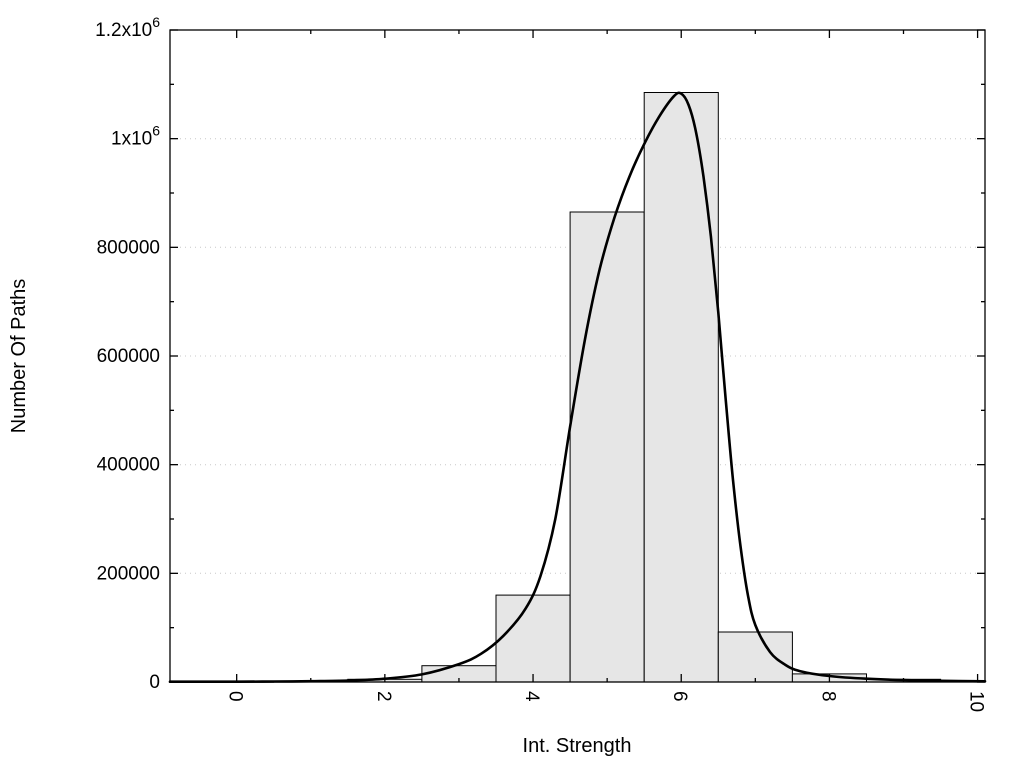 The width and height of the screenshot is (1024, 768). What do you see at coordinates (383, 696) in the screenshot?
I see `x-tick-label: 2` at bounding box center [383, 696].